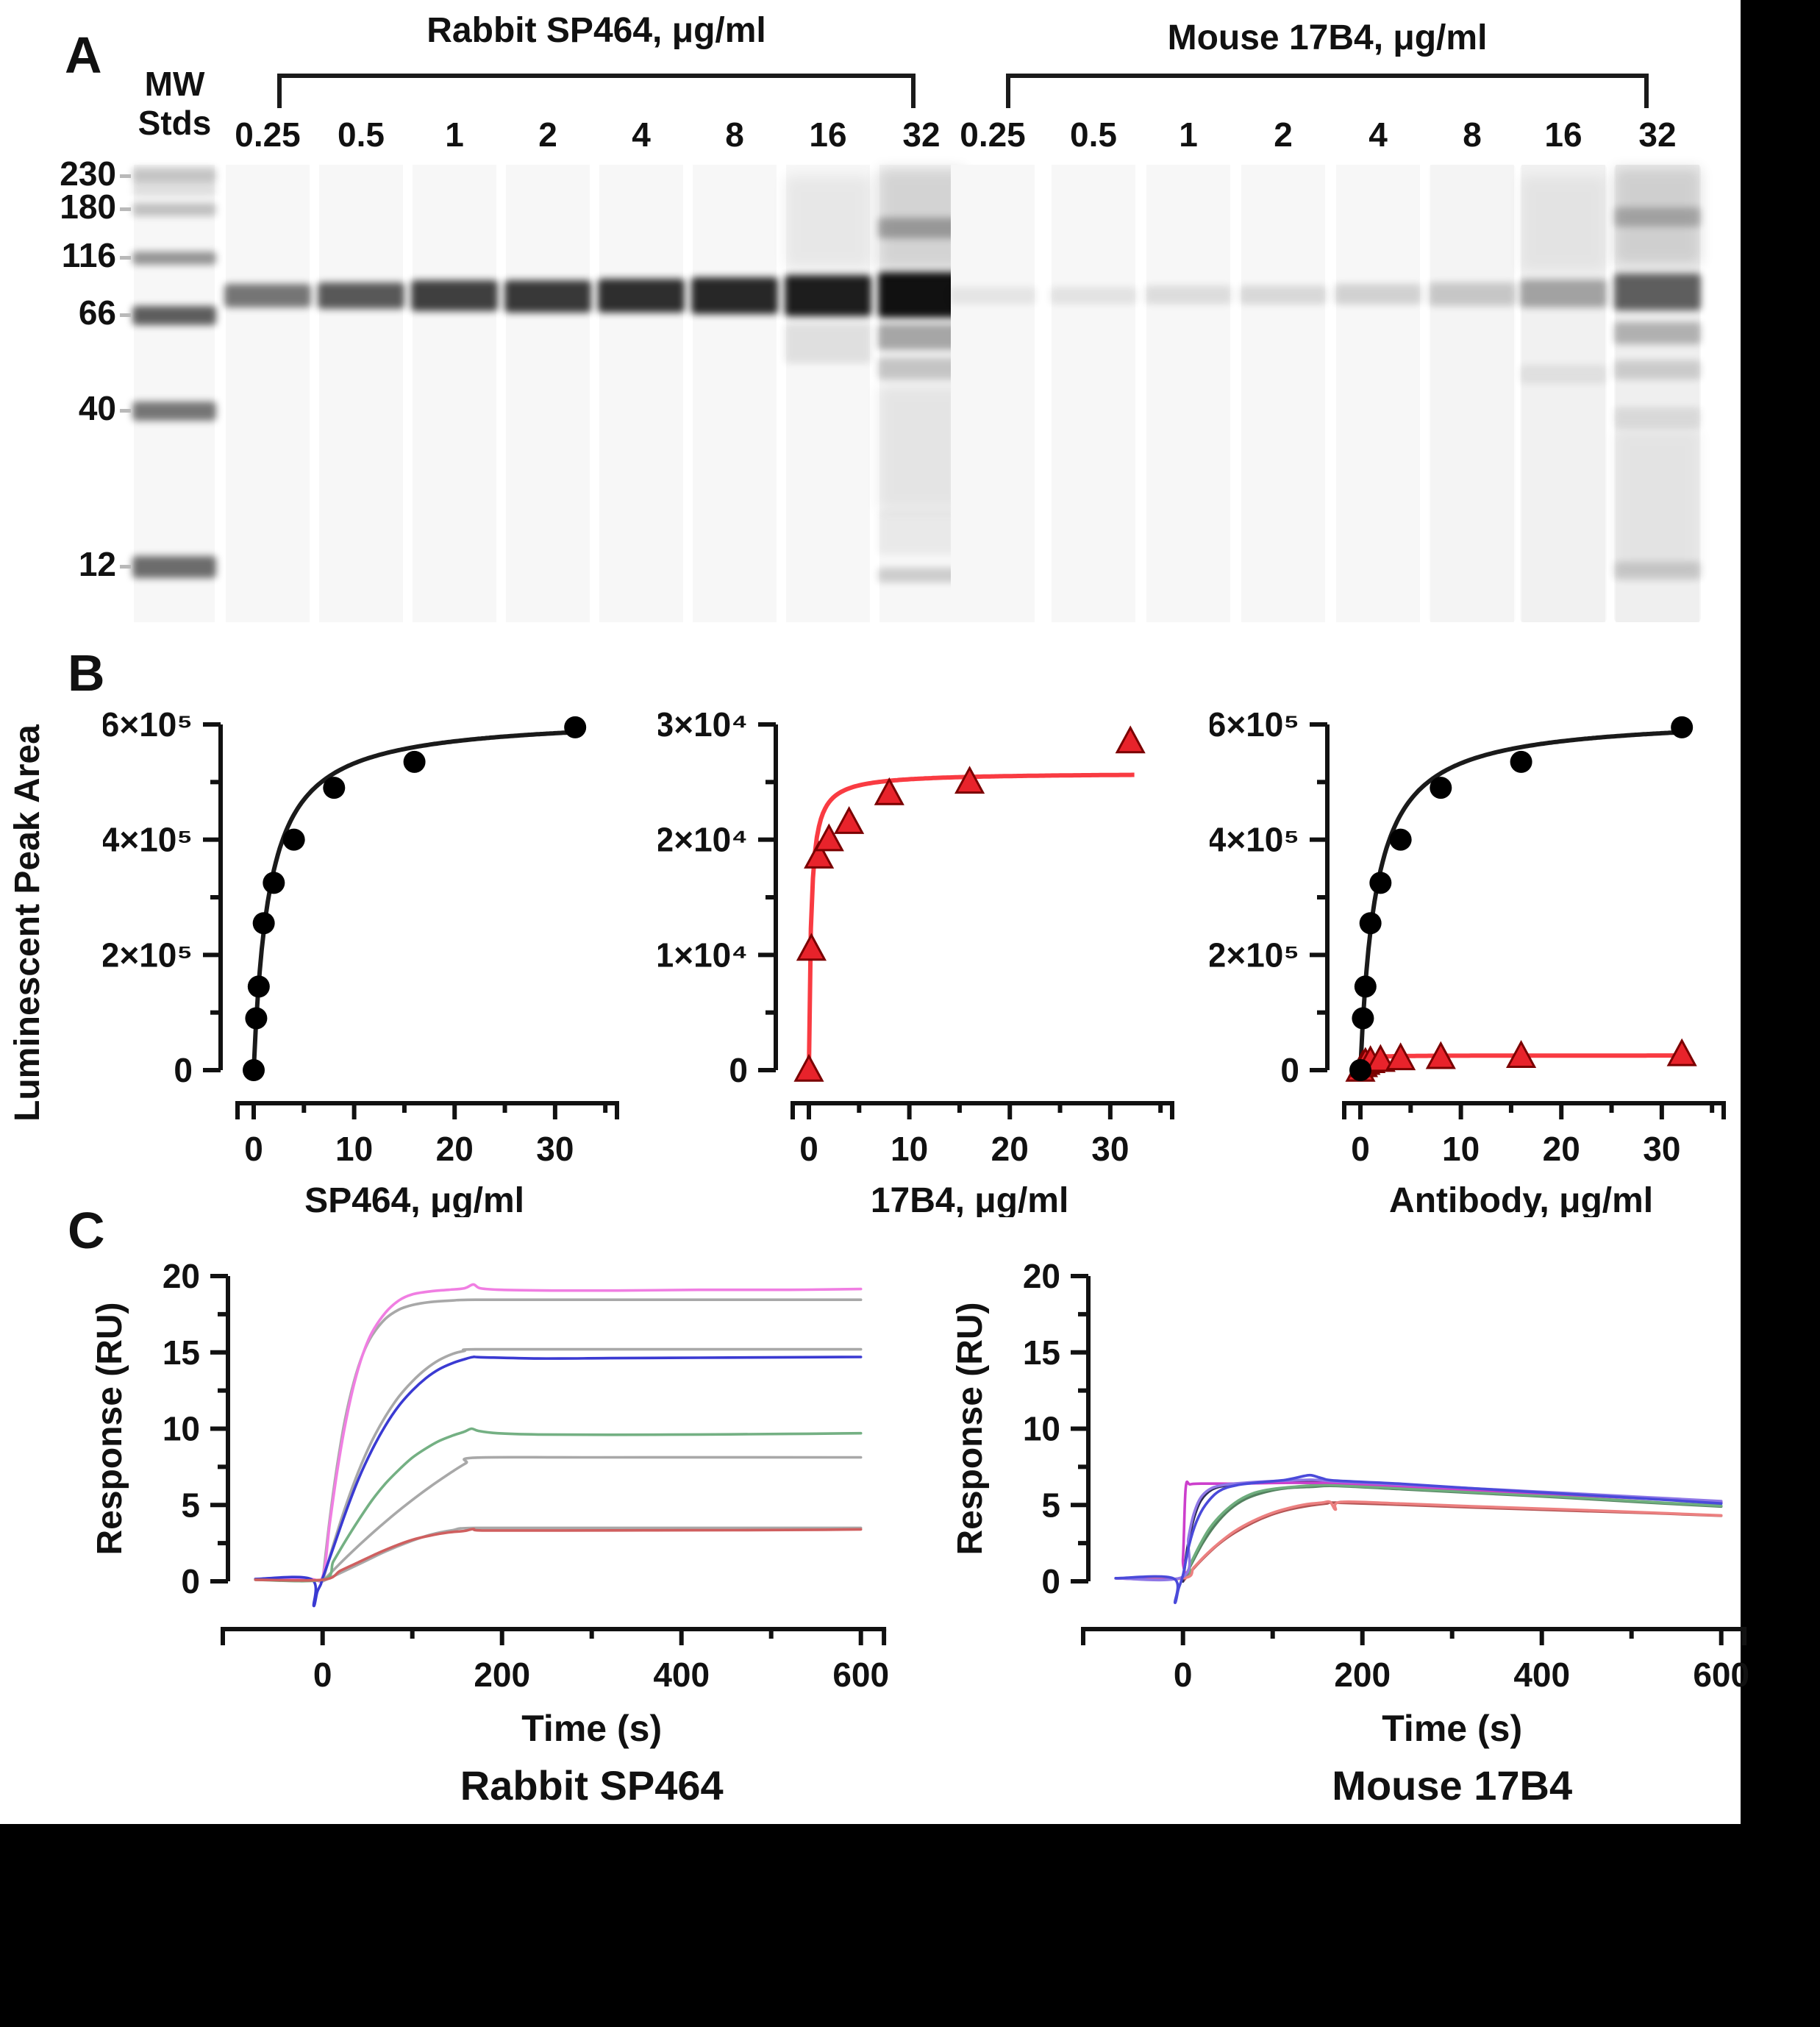 This screenshot has height=2027, width=1820. I want to click on bracket-end-right, so click(913, 92).